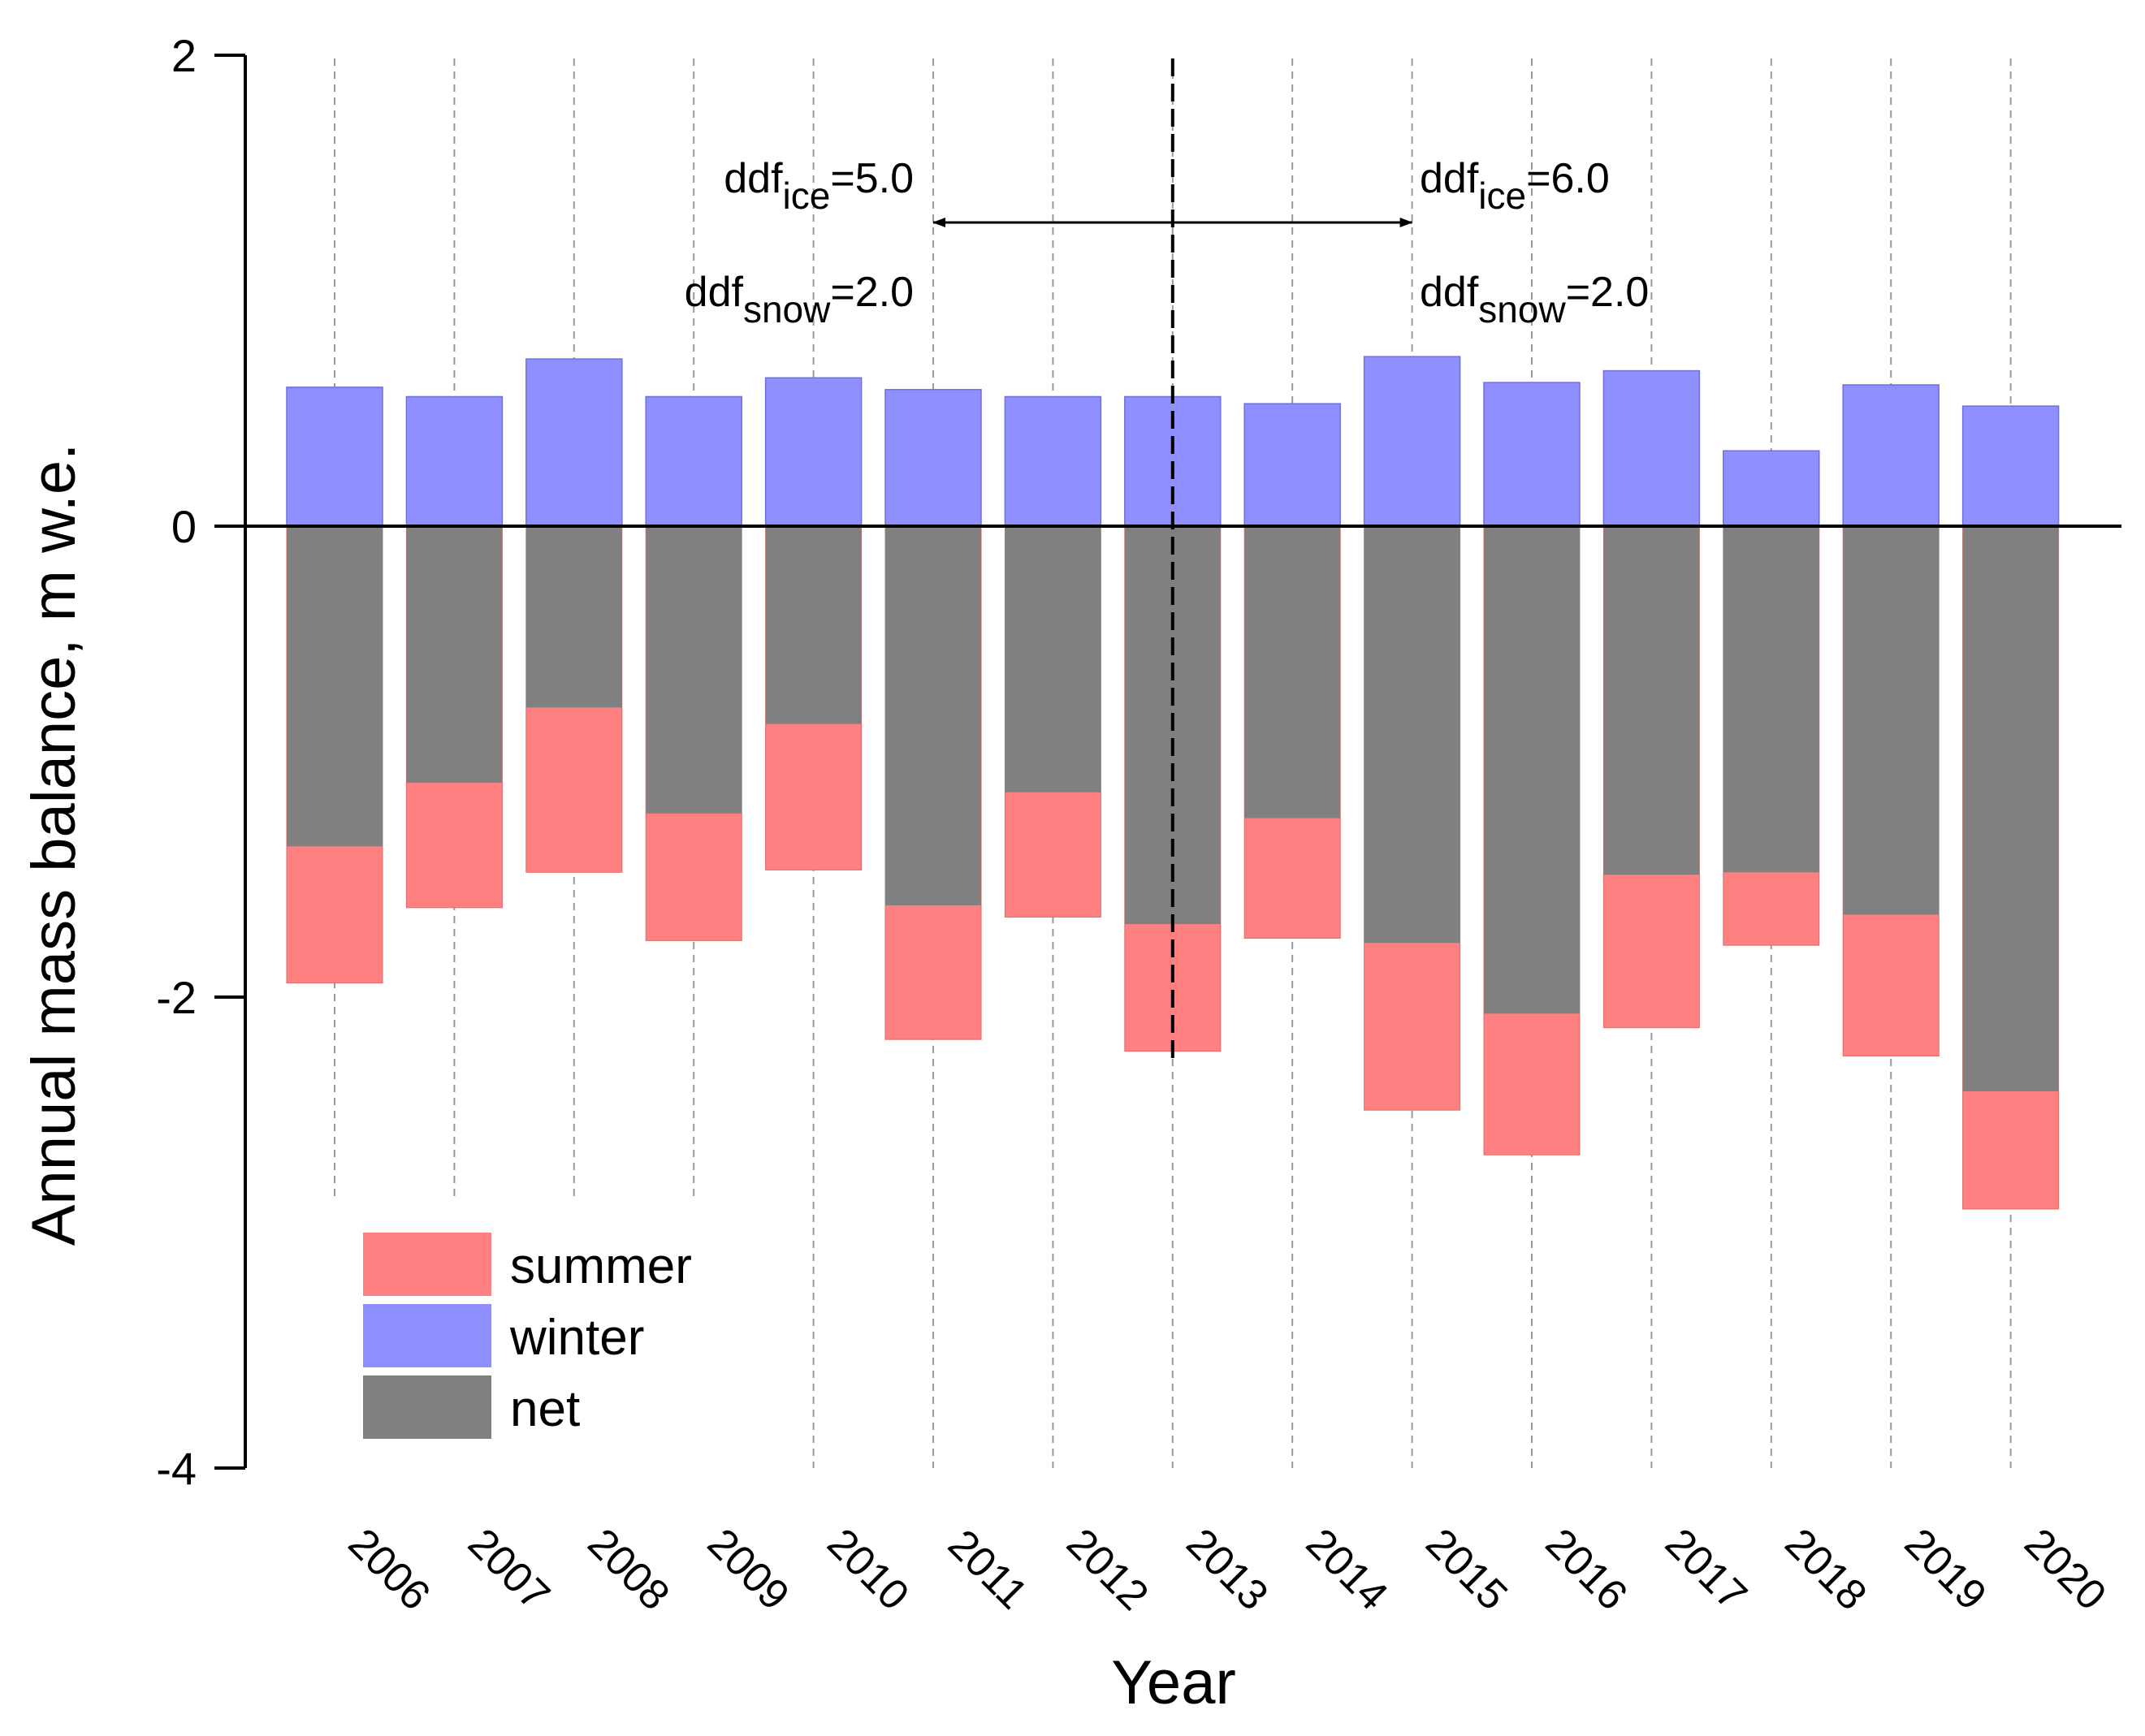  Describe the element at coordinates (176, 998) in the screenshot. I see `y-tick-label-2: -2` at that location.